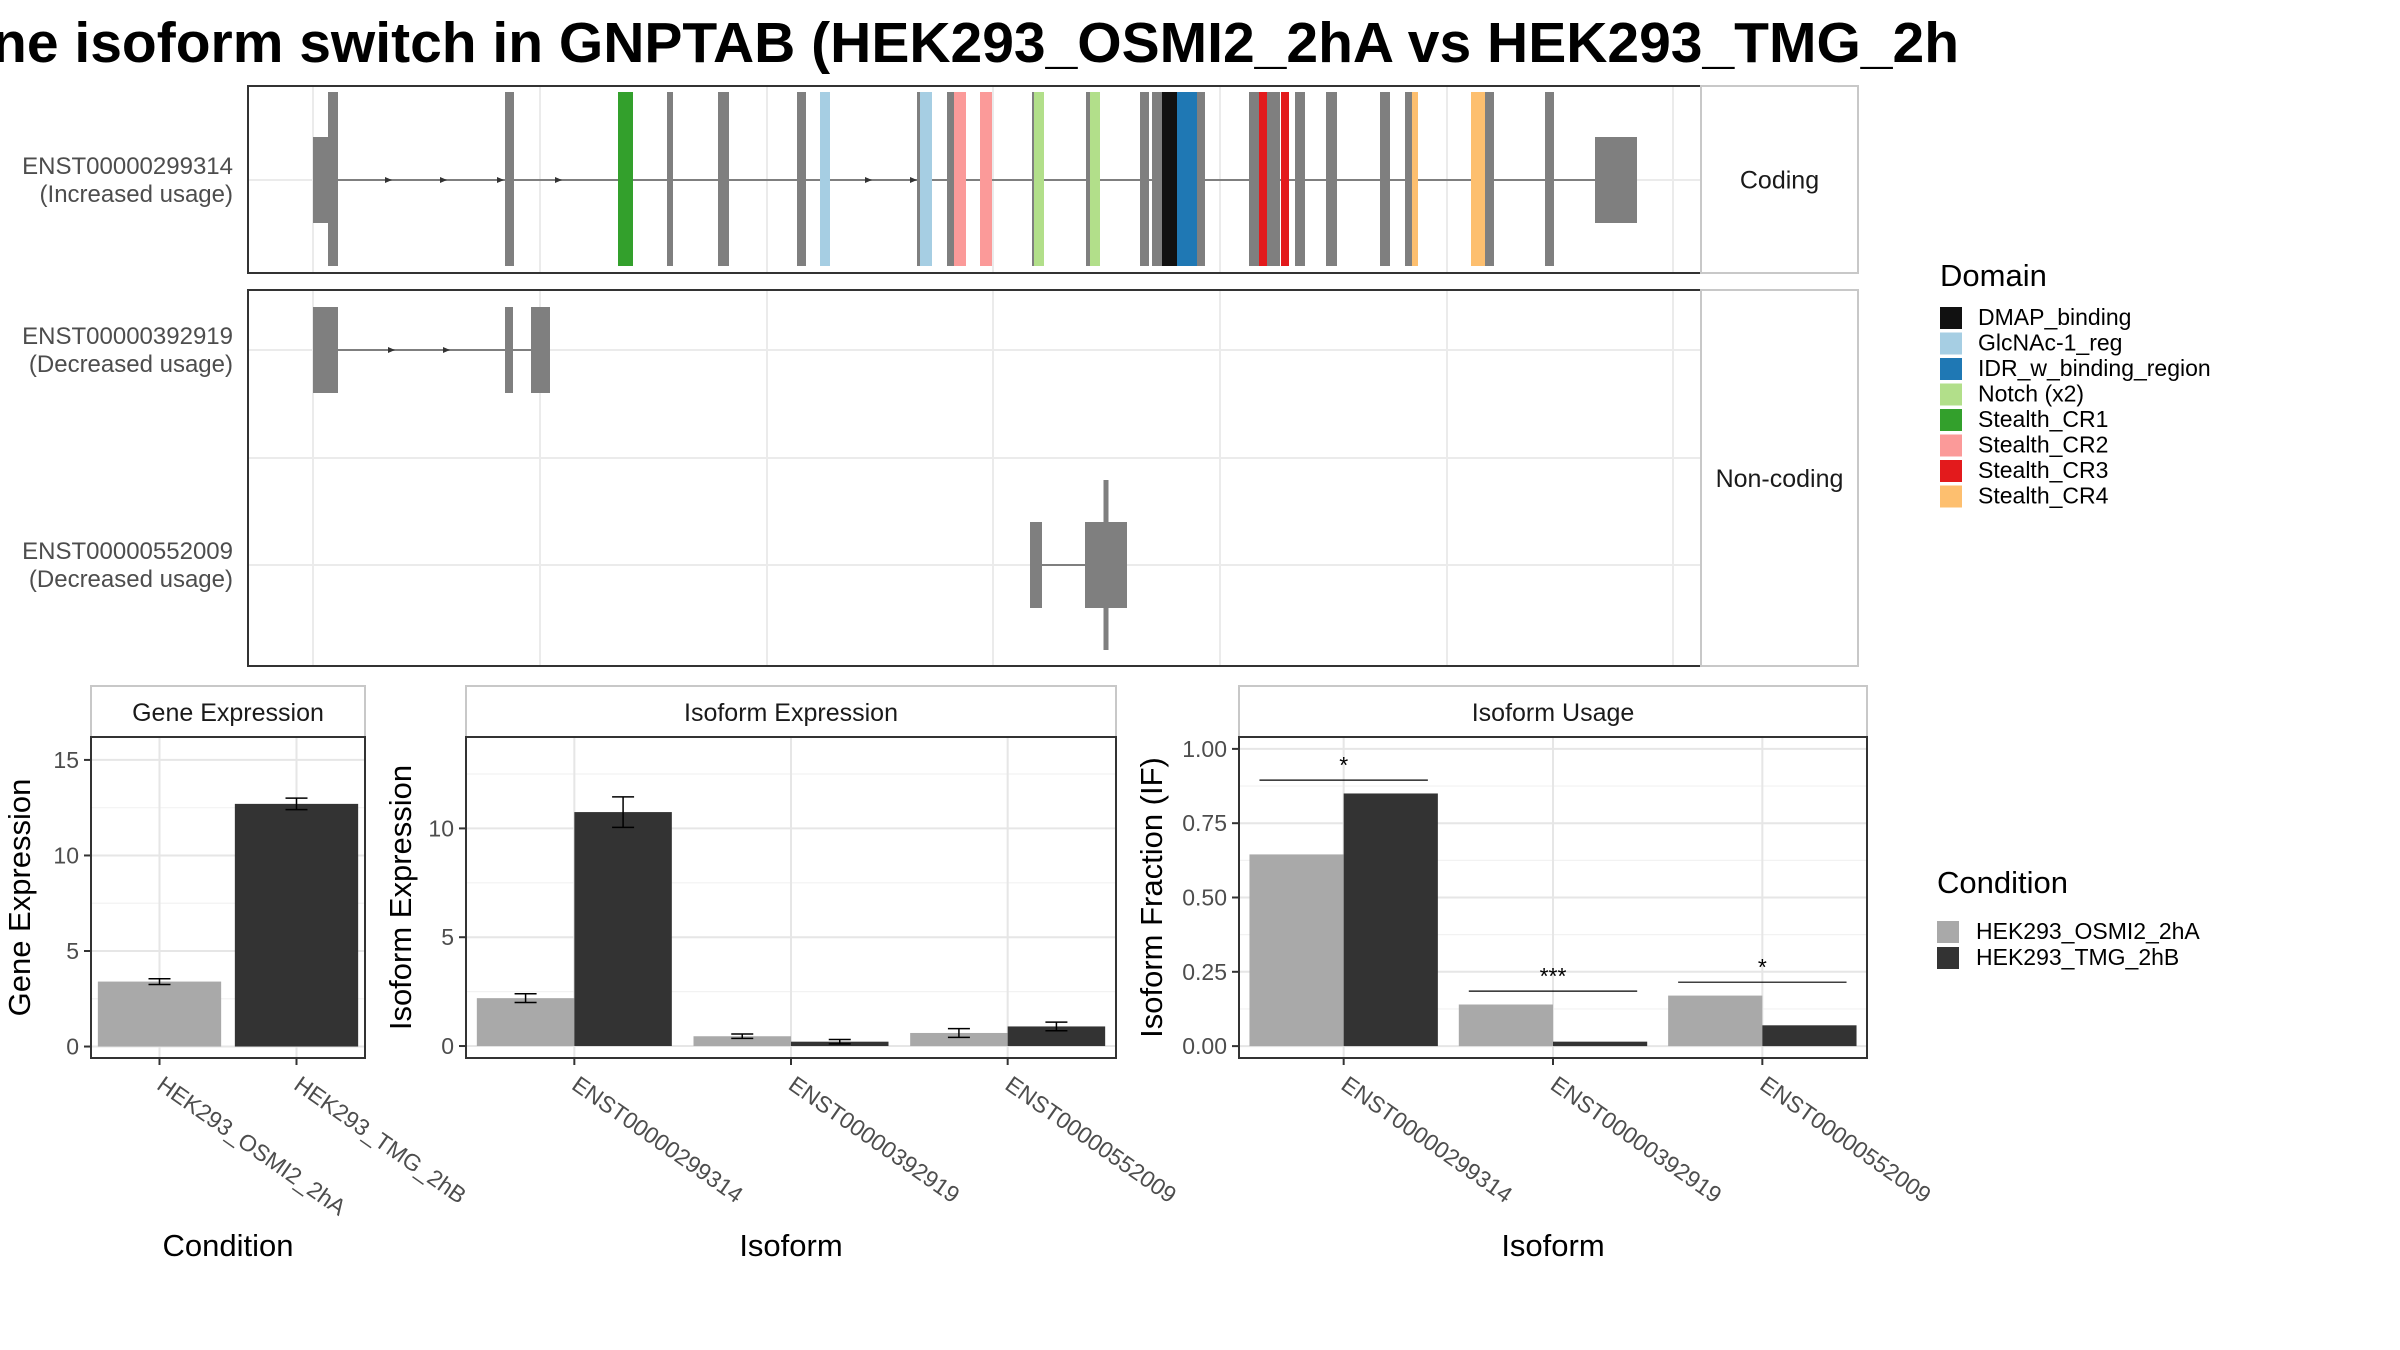 Image resolution: width=2400 pixels, height=1350 pixels. What do you see at coordinates (400, 897) in the screenshot?
I see `y-axis-title: Isoform Expression` at bounding box center [400, 897].